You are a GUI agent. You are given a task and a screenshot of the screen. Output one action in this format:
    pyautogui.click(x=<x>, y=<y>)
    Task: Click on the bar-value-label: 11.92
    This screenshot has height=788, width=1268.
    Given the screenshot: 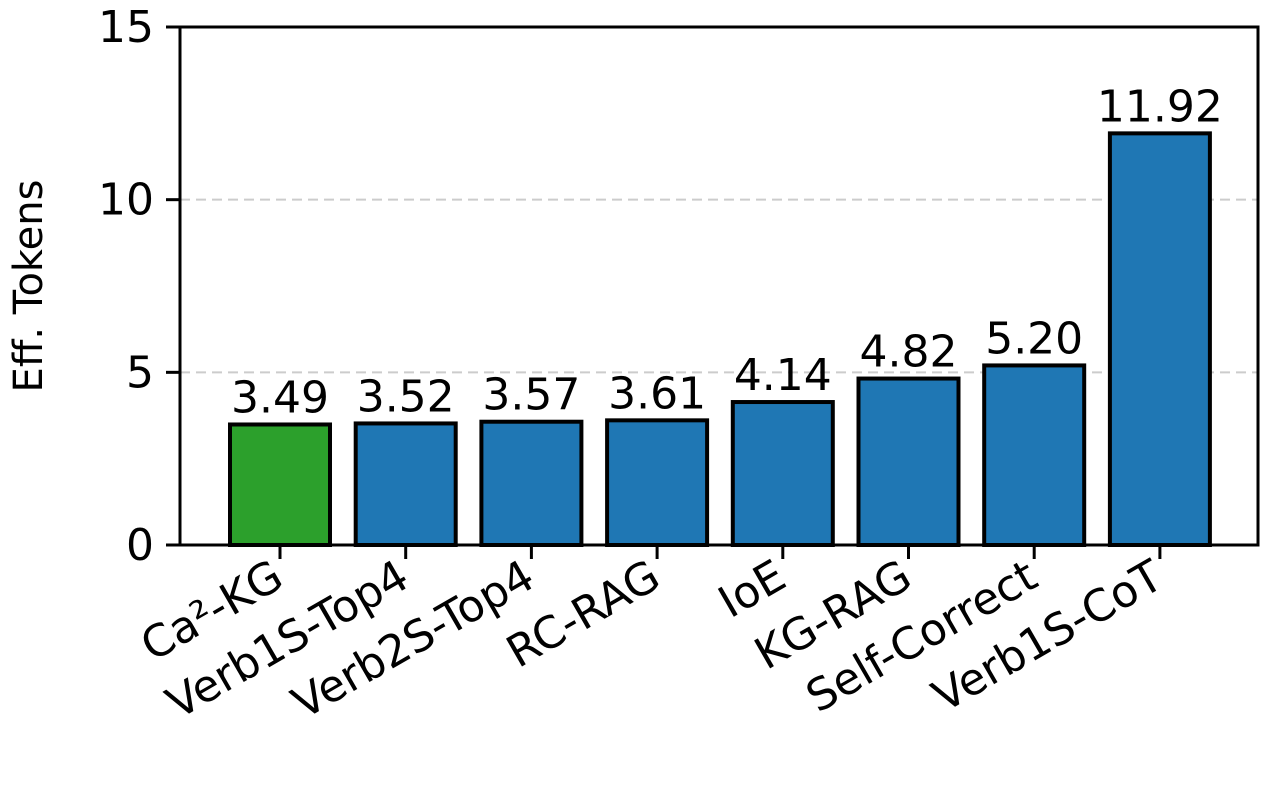 What is the action you would take?
    pyautogui.click(x=1160, y=106)
    